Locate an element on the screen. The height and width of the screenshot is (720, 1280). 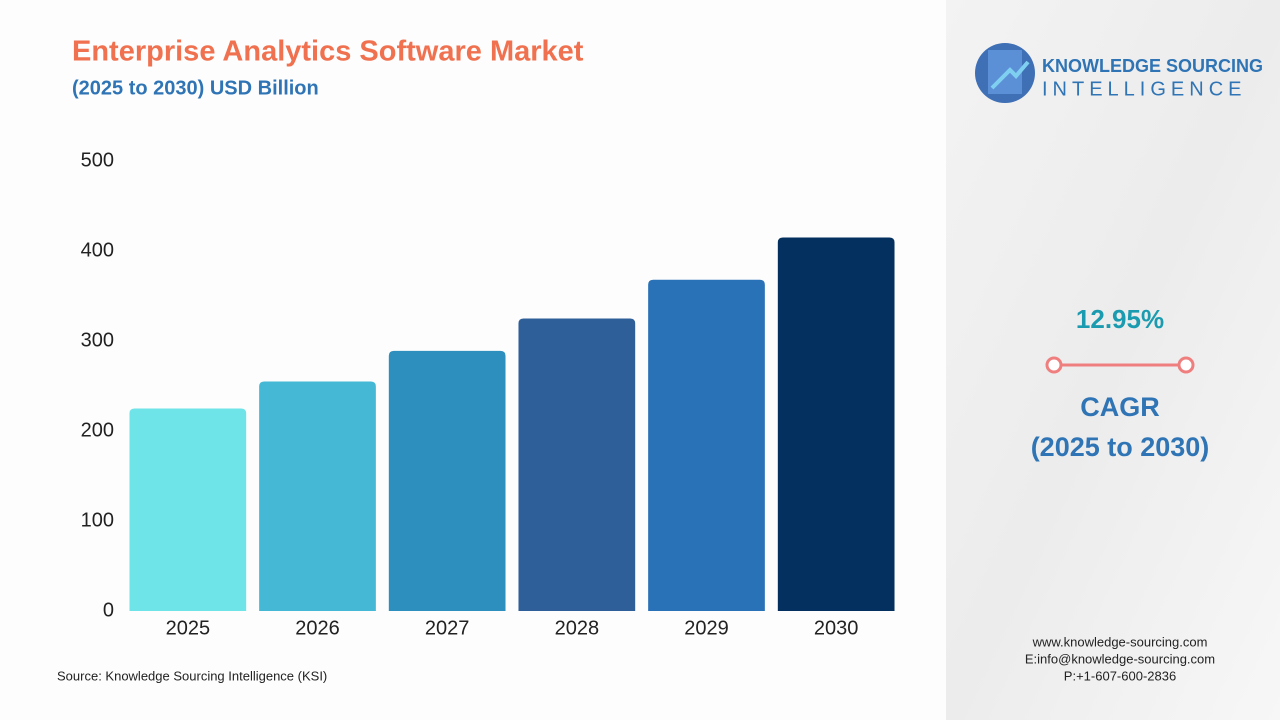
x-tick-label: 2029 is located at coordinates (706, 628).